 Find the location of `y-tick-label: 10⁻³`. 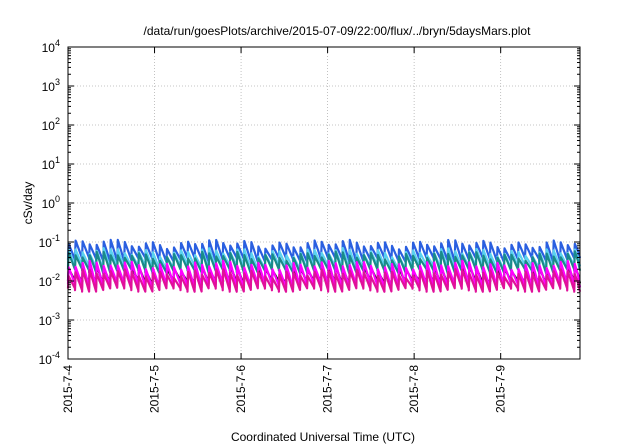

y-tick-label: 10⁻³ is located at coordinates (49, 319).